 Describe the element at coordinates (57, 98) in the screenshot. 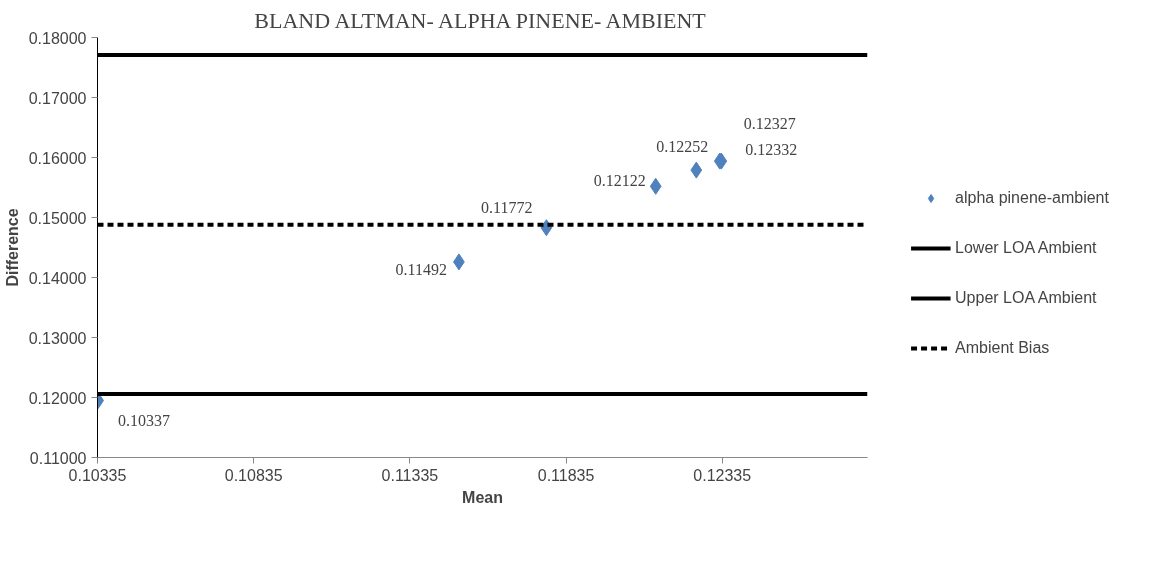

I see `y-tick-label: 0.17000` at that location.